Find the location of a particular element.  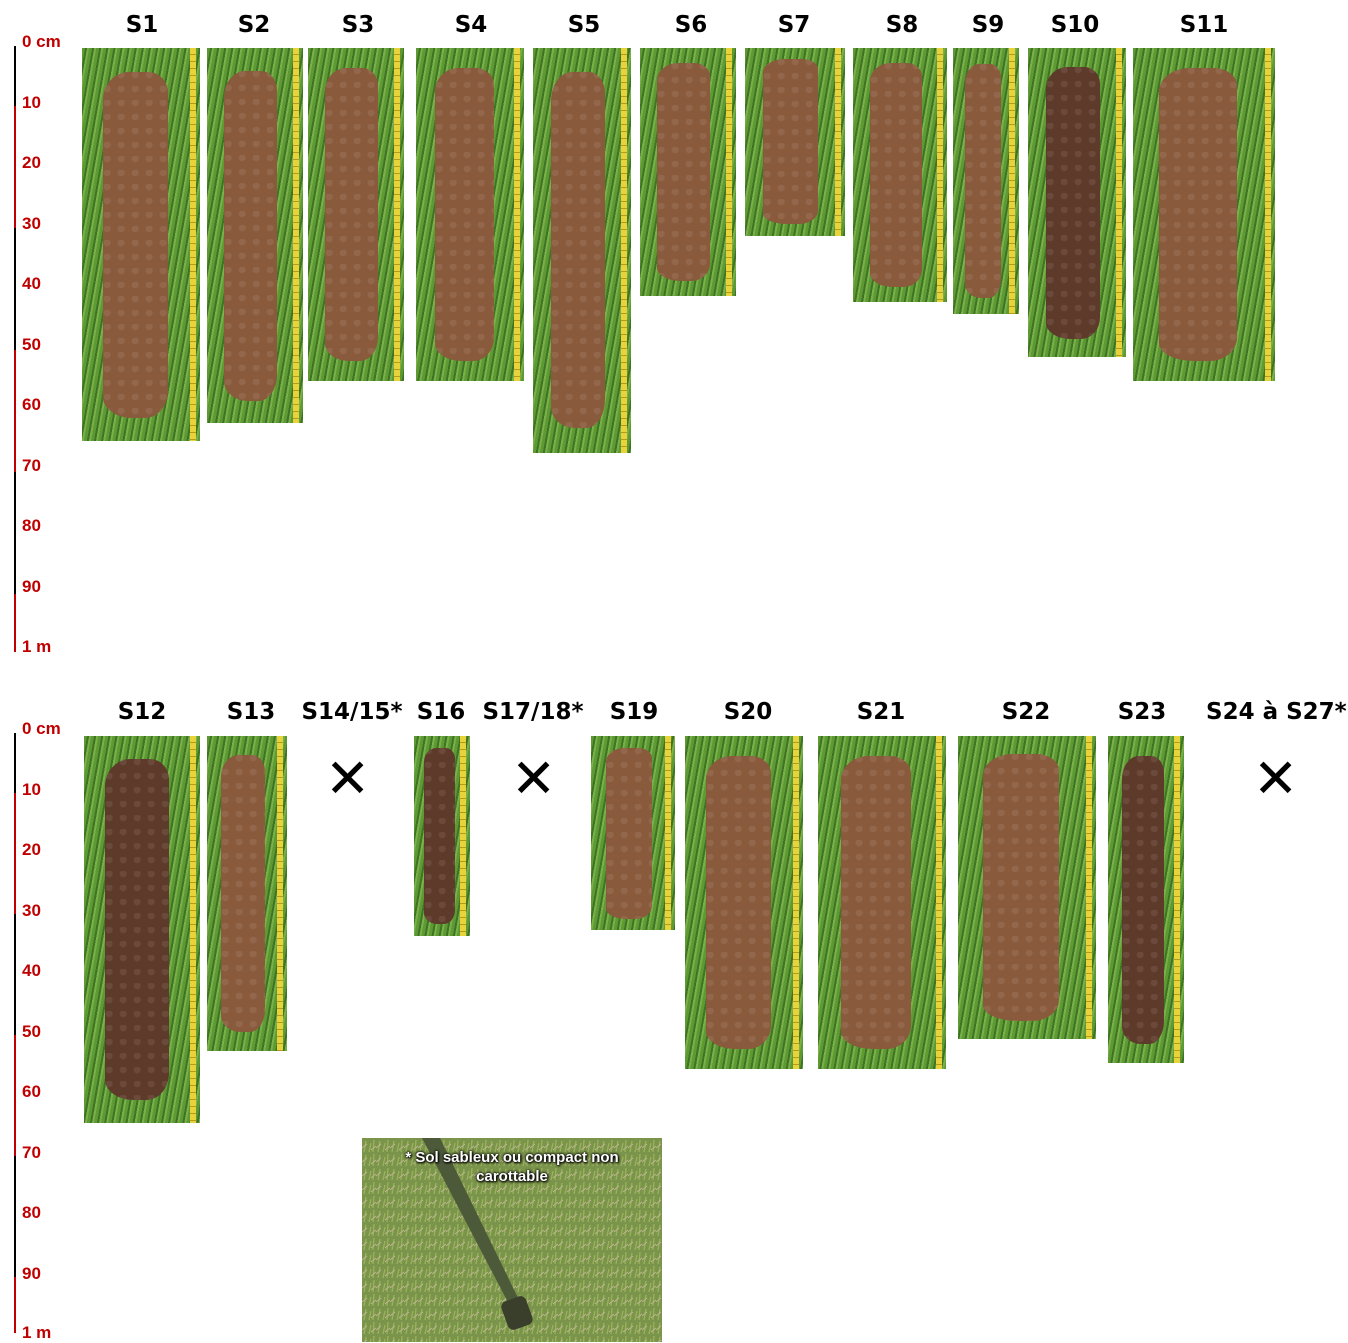

soil-core-s13 is located at coordinates (247, 893).